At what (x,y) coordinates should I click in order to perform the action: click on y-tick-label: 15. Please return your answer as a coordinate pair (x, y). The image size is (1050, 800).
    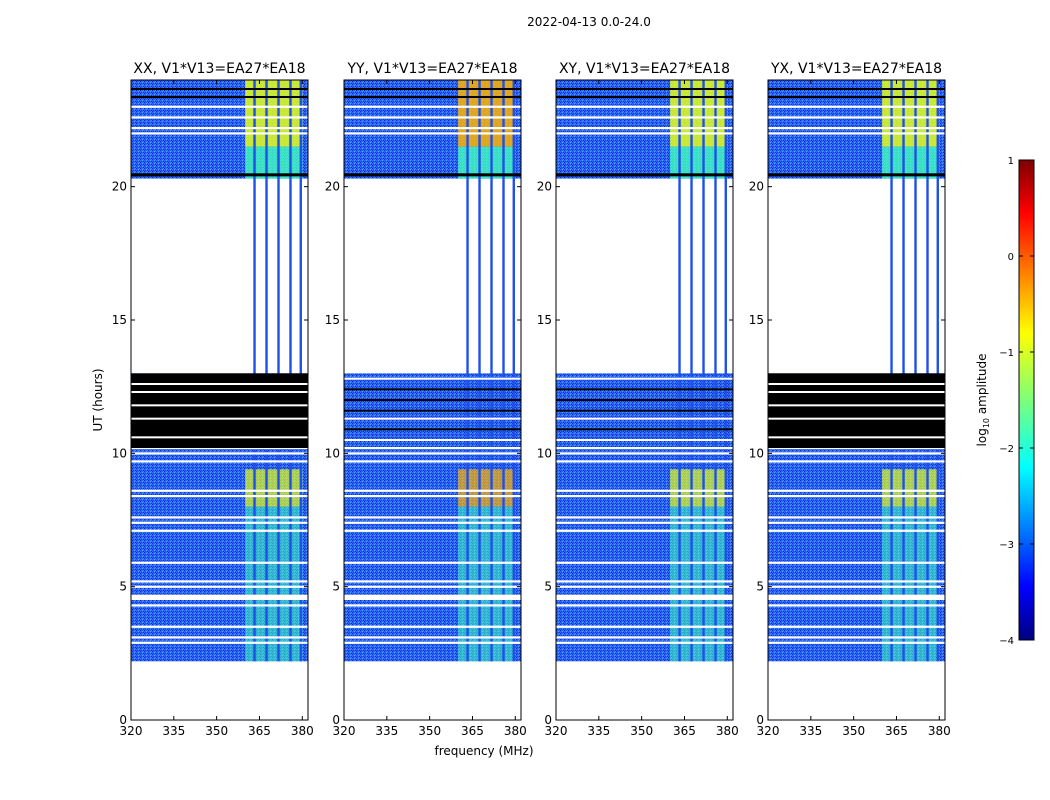
    Looking at the image, I should click on (756, 320).